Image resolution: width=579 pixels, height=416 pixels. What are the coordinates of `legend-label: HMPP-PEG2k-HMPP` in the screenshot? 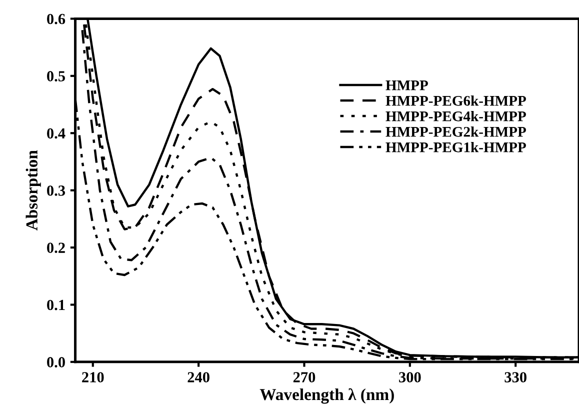 It's located at (456, 131).